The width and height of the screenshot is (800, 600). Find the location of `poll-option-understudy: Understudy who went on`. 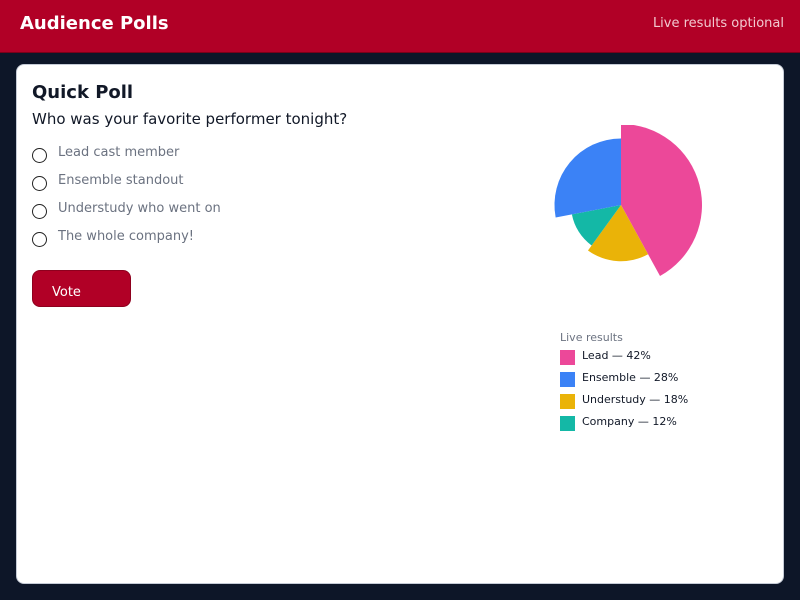

poll-option-understudy: Understudy who went on is located at coordinates (162, 211).